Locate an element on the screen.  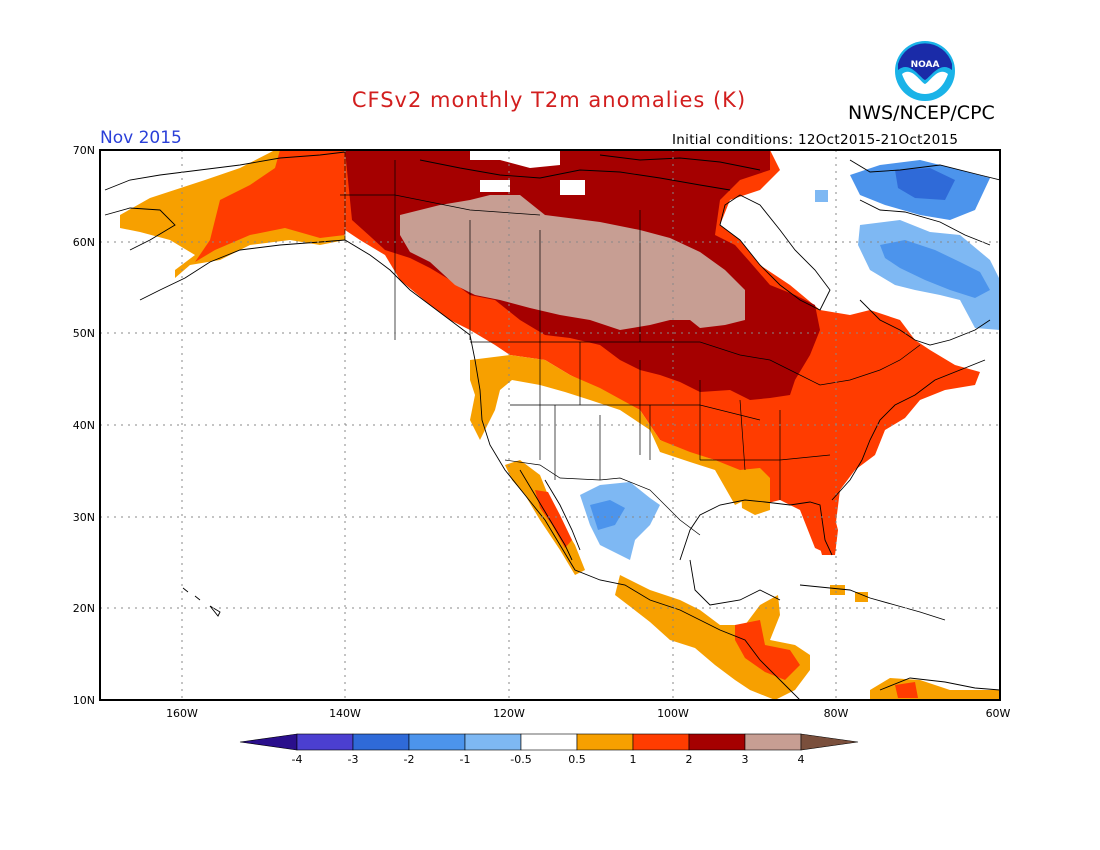
coastline-greenland is located at coordinates (924, 202).